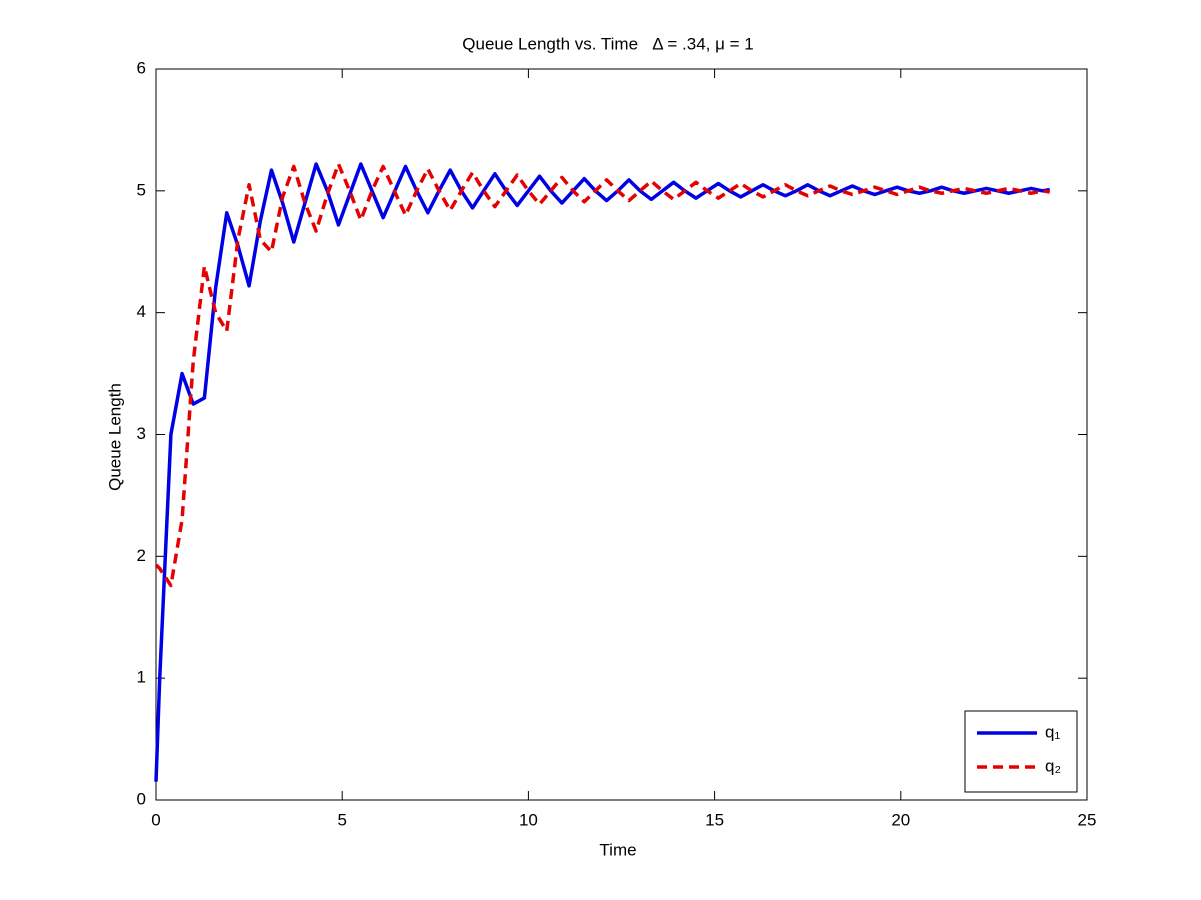 The width and height of the screenshot is (1201, 900). What do you see at coordinates (155, 819) in the screenshot?
I see `x-tick-label: 0` at bounding box center [155, 819].